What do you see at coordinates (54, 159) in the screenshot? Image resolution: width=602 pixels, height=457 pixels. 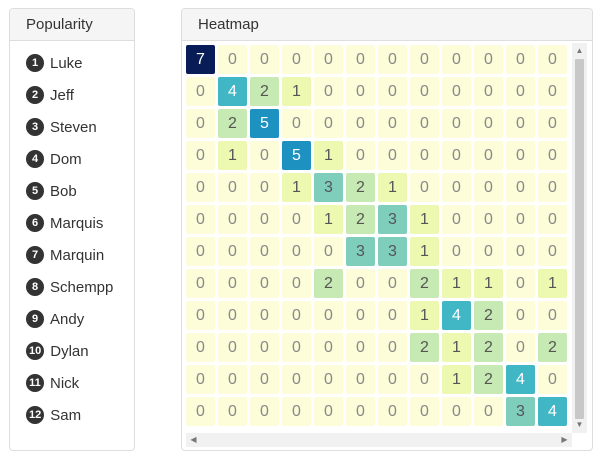 I see `popularity-item: 4 Dom` at bounding box center [54, 159].